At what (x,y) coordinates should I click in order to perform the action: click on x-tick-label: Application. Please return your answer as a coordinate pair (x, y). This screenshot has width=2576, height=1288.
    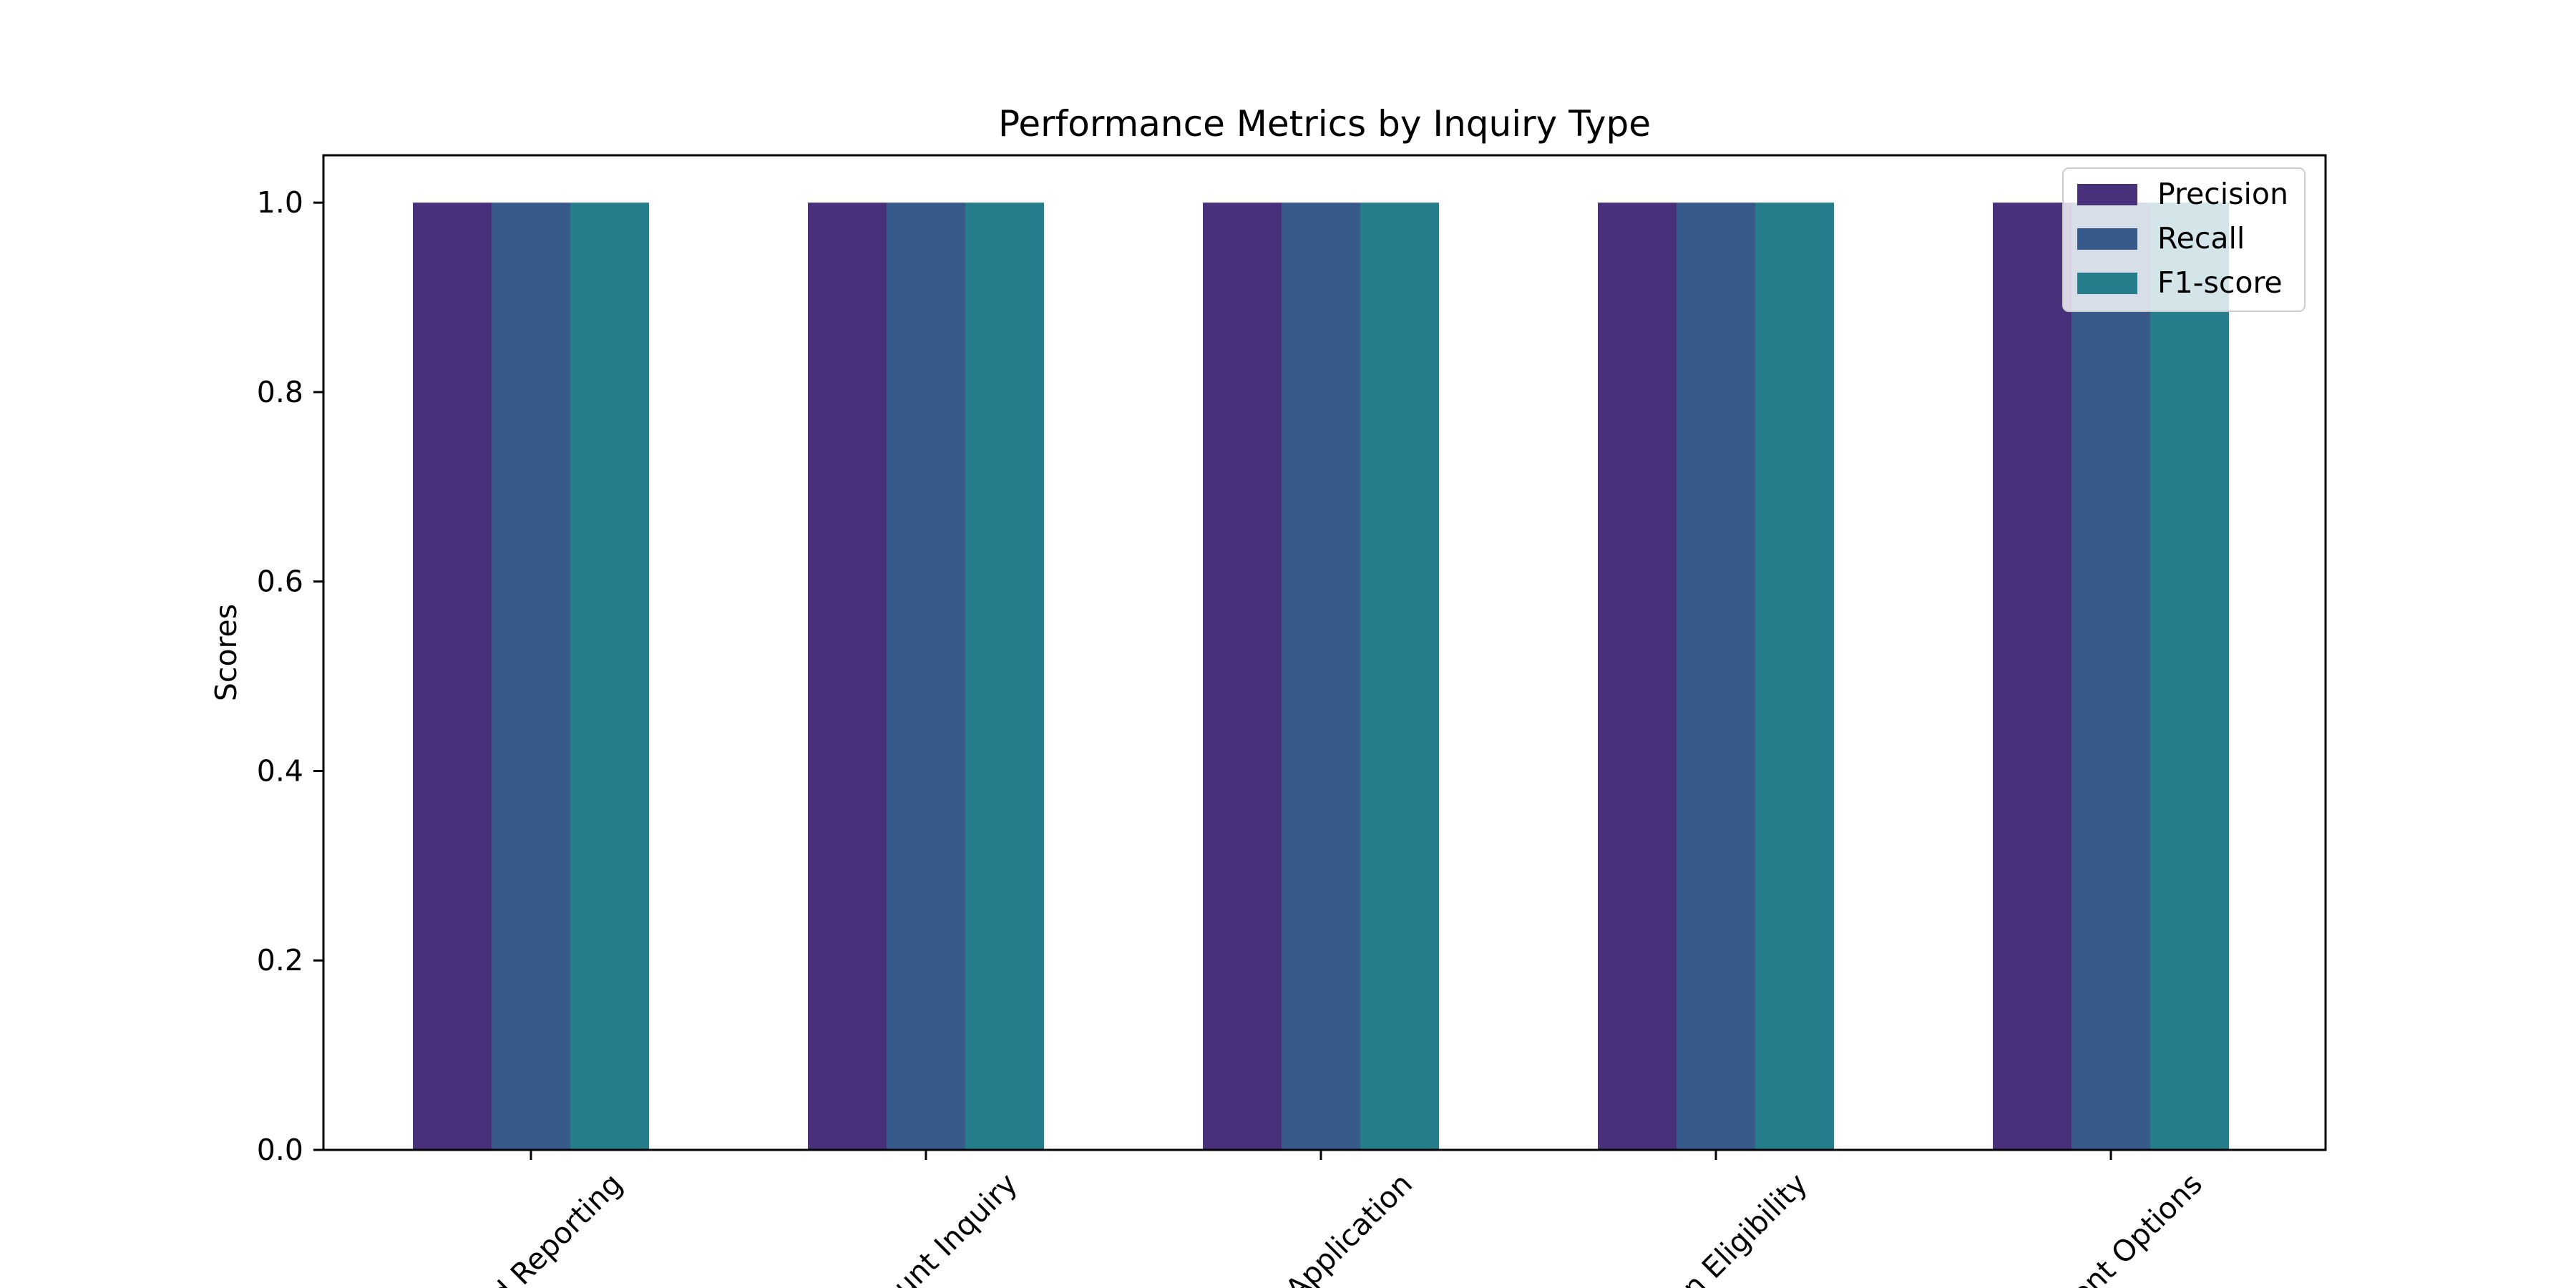
    Looking at the image, I should click on (1349, 1227).